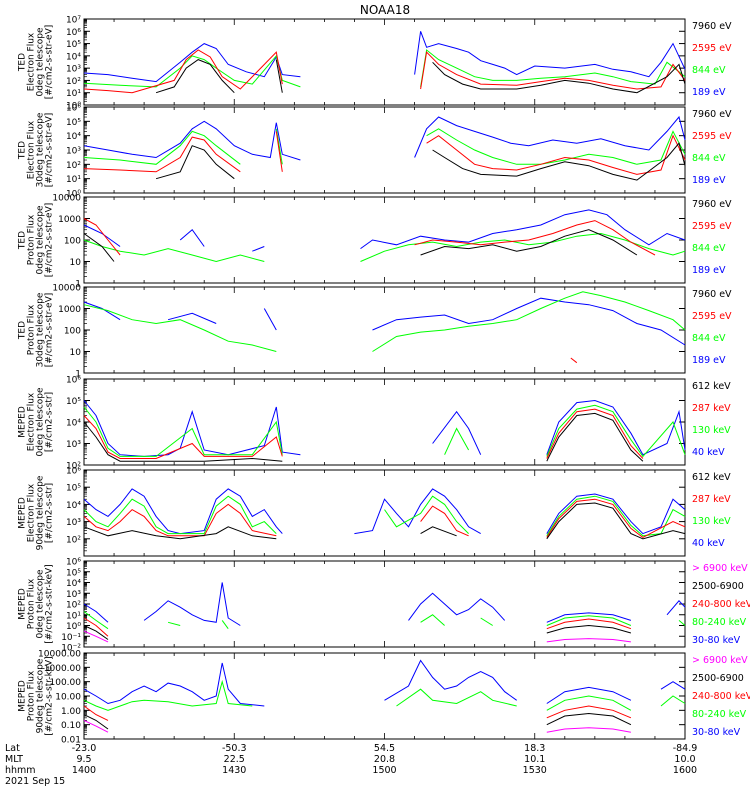  What do you see at coordinates (23, 240) in the screenshot?
I see `y-axis-title-line: TED` at bounding box center [23, 240].